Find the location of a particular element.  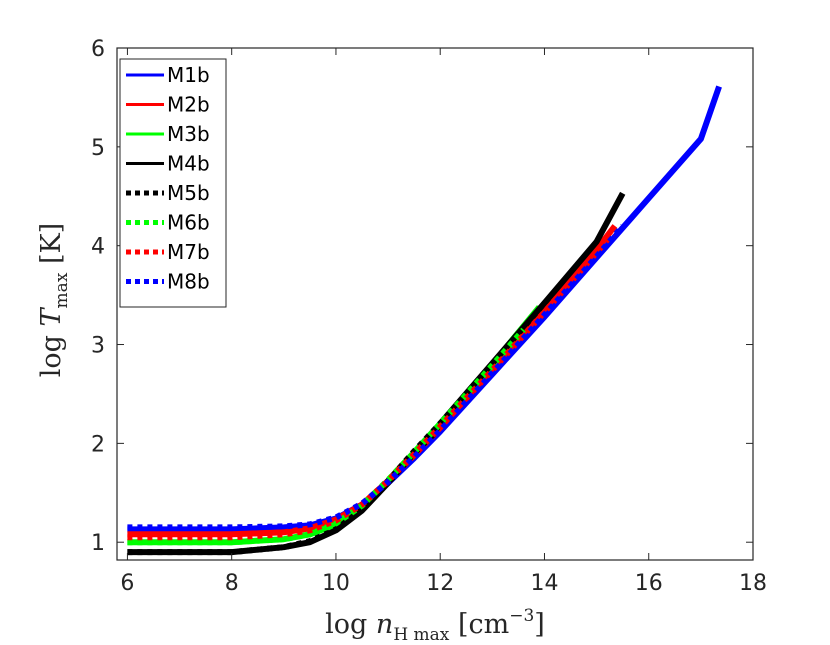

x-tick-label: 12 is located at coordinates (440, 583).